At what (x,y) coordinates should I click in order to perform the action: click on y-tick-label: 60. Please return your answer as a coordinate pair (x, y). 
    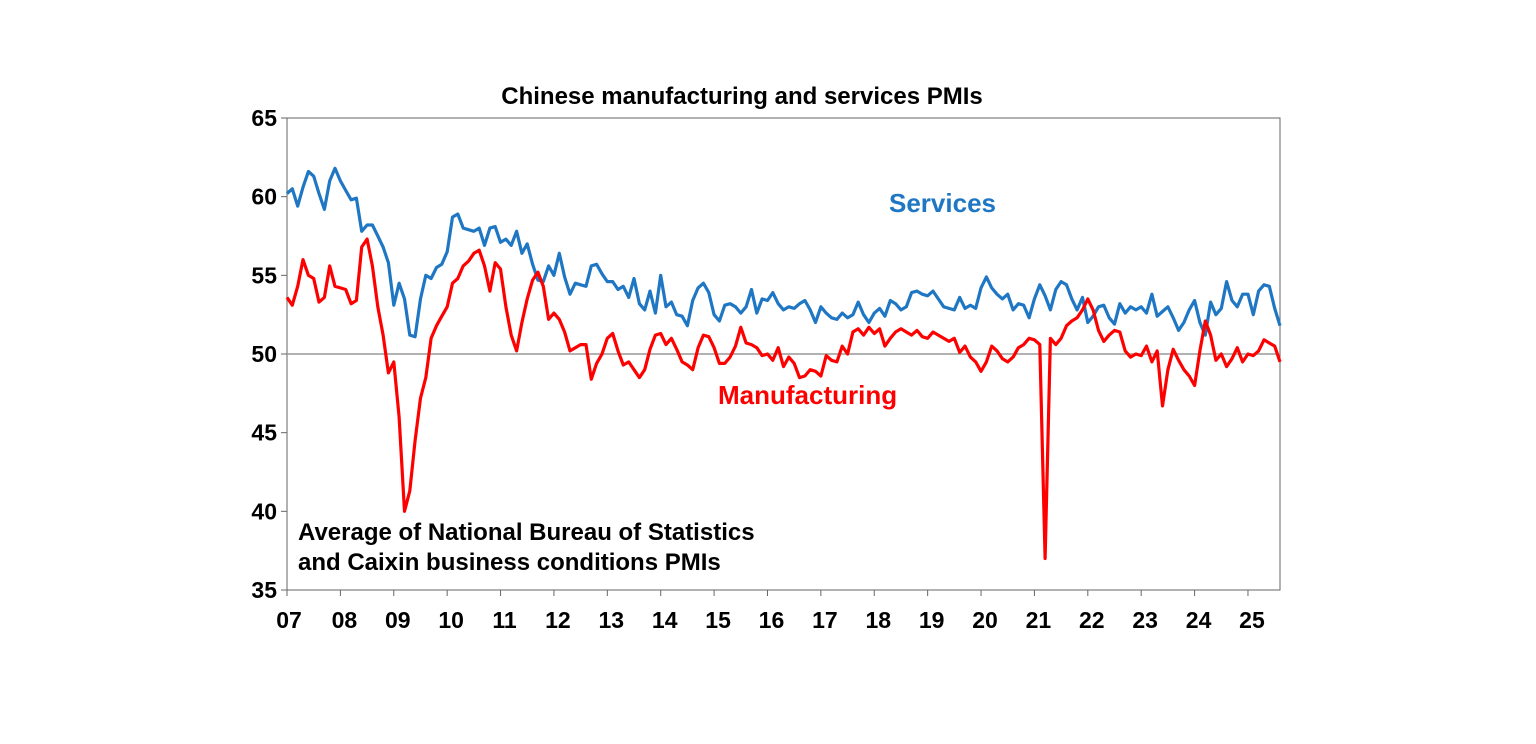
    Looking at the image, I should click on (264, 197).